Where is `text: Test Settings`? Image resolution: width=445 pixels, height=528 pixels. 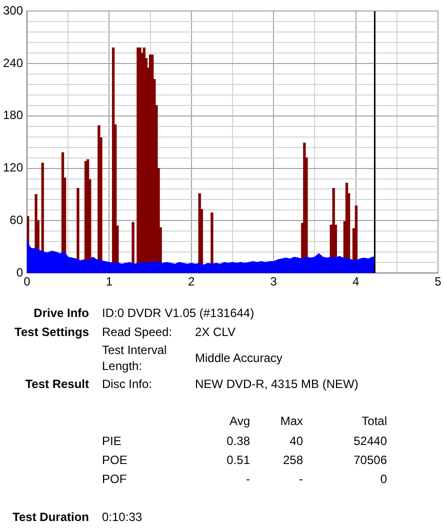
text: Test Settings is located at coordinates (51, 332).